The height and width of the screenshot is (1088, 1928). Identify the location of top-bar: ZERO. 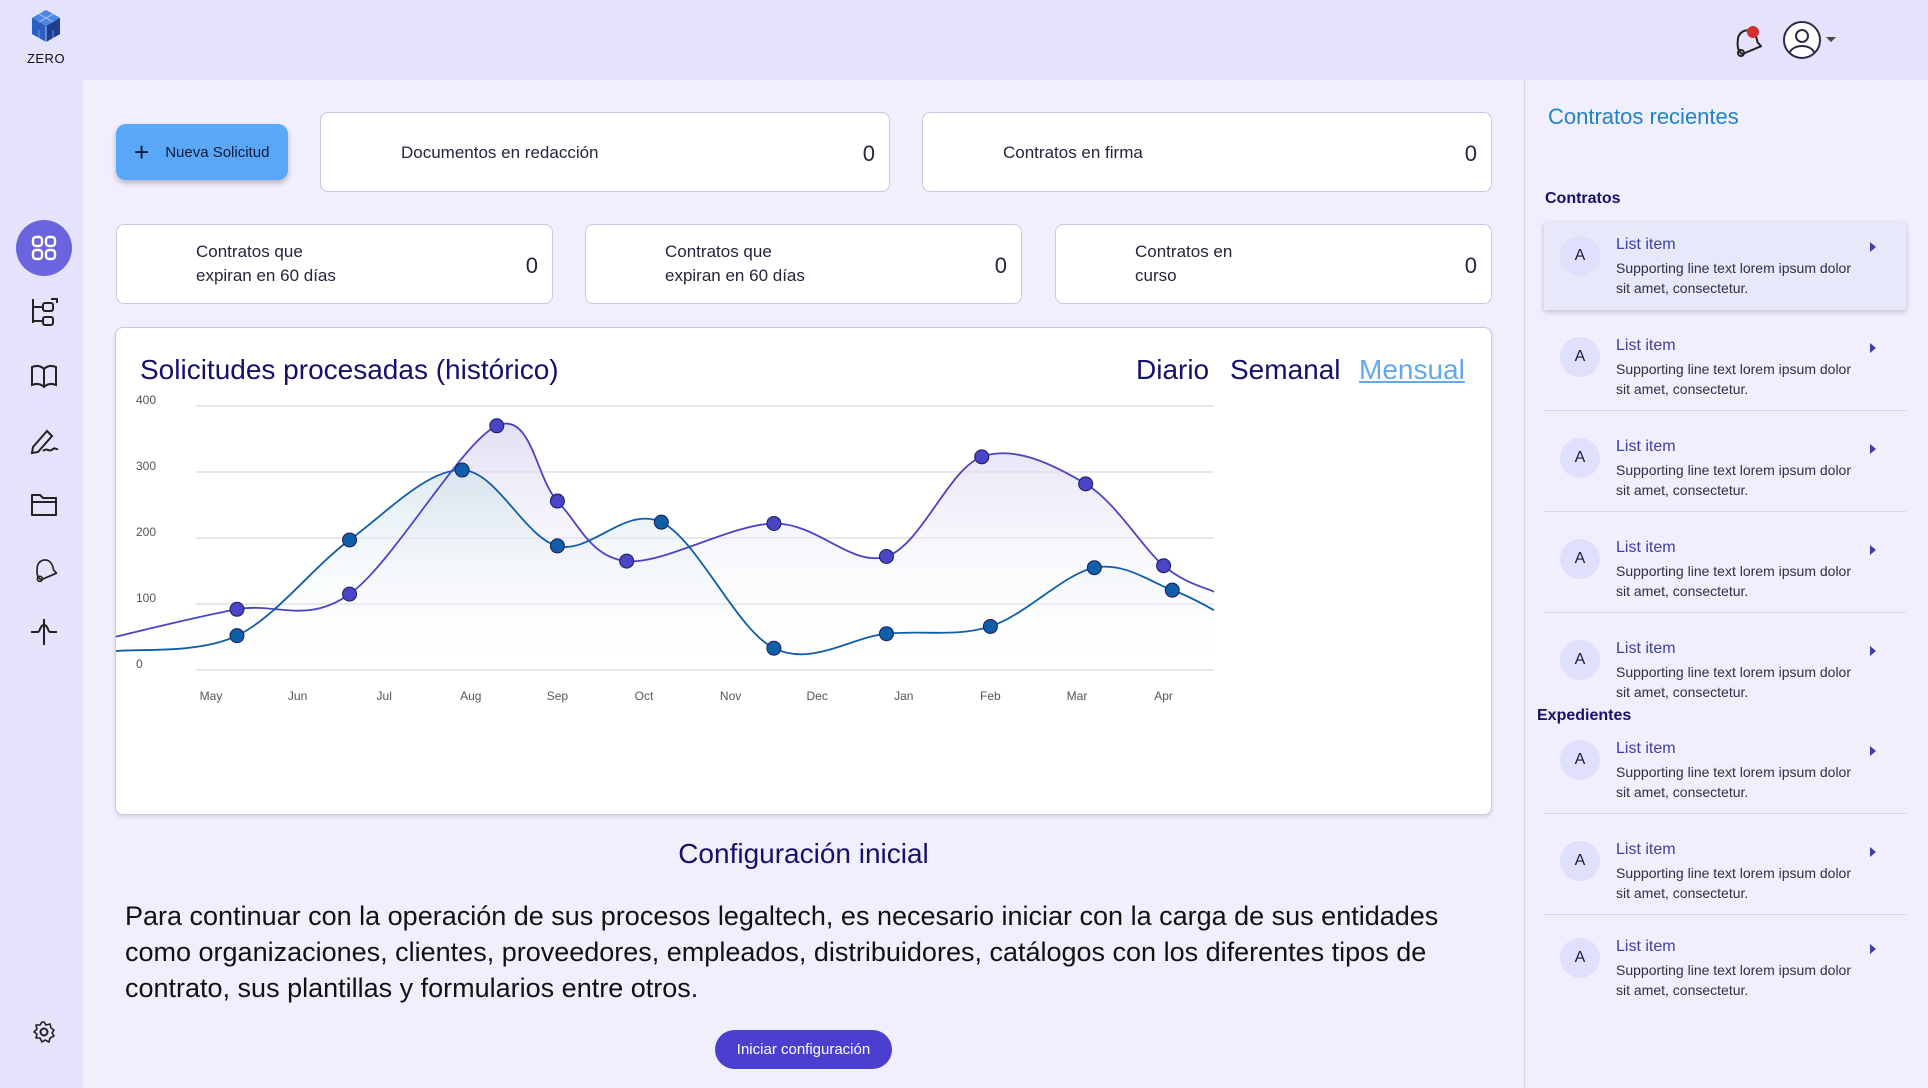
(964, 40).